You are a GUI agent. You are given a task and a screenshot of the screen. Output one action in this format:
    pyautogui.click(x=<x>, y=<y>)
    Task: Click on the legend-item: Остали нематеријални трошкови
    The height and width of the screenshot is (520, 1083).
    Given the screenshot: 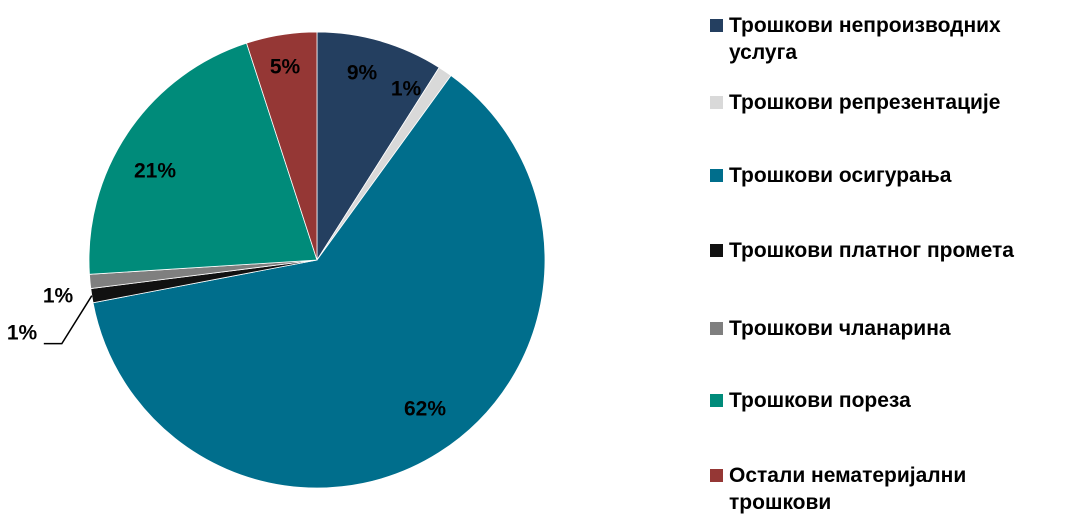 What is the action you would take?
    pyautogui.click(x=890, y=489)
    